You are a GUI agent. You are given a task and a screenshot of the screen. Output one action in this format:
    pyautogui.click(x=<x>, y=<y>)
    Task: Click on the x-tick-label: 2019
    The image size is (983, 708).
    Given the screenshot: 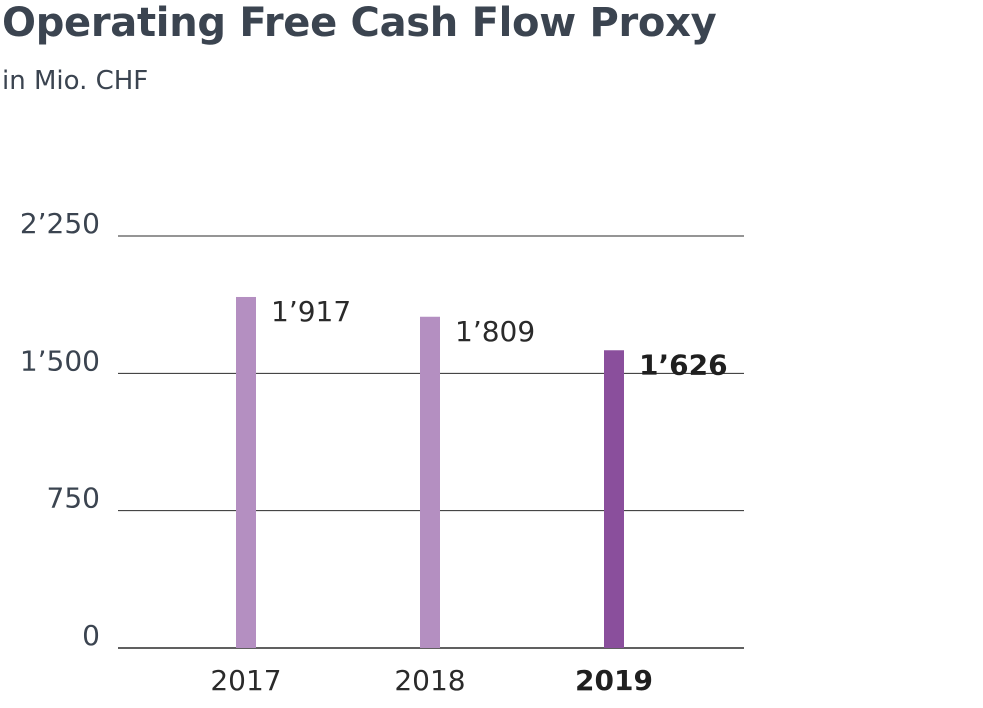 What is the action you would take?
    pyautogui.click(x=614, y=680)
    